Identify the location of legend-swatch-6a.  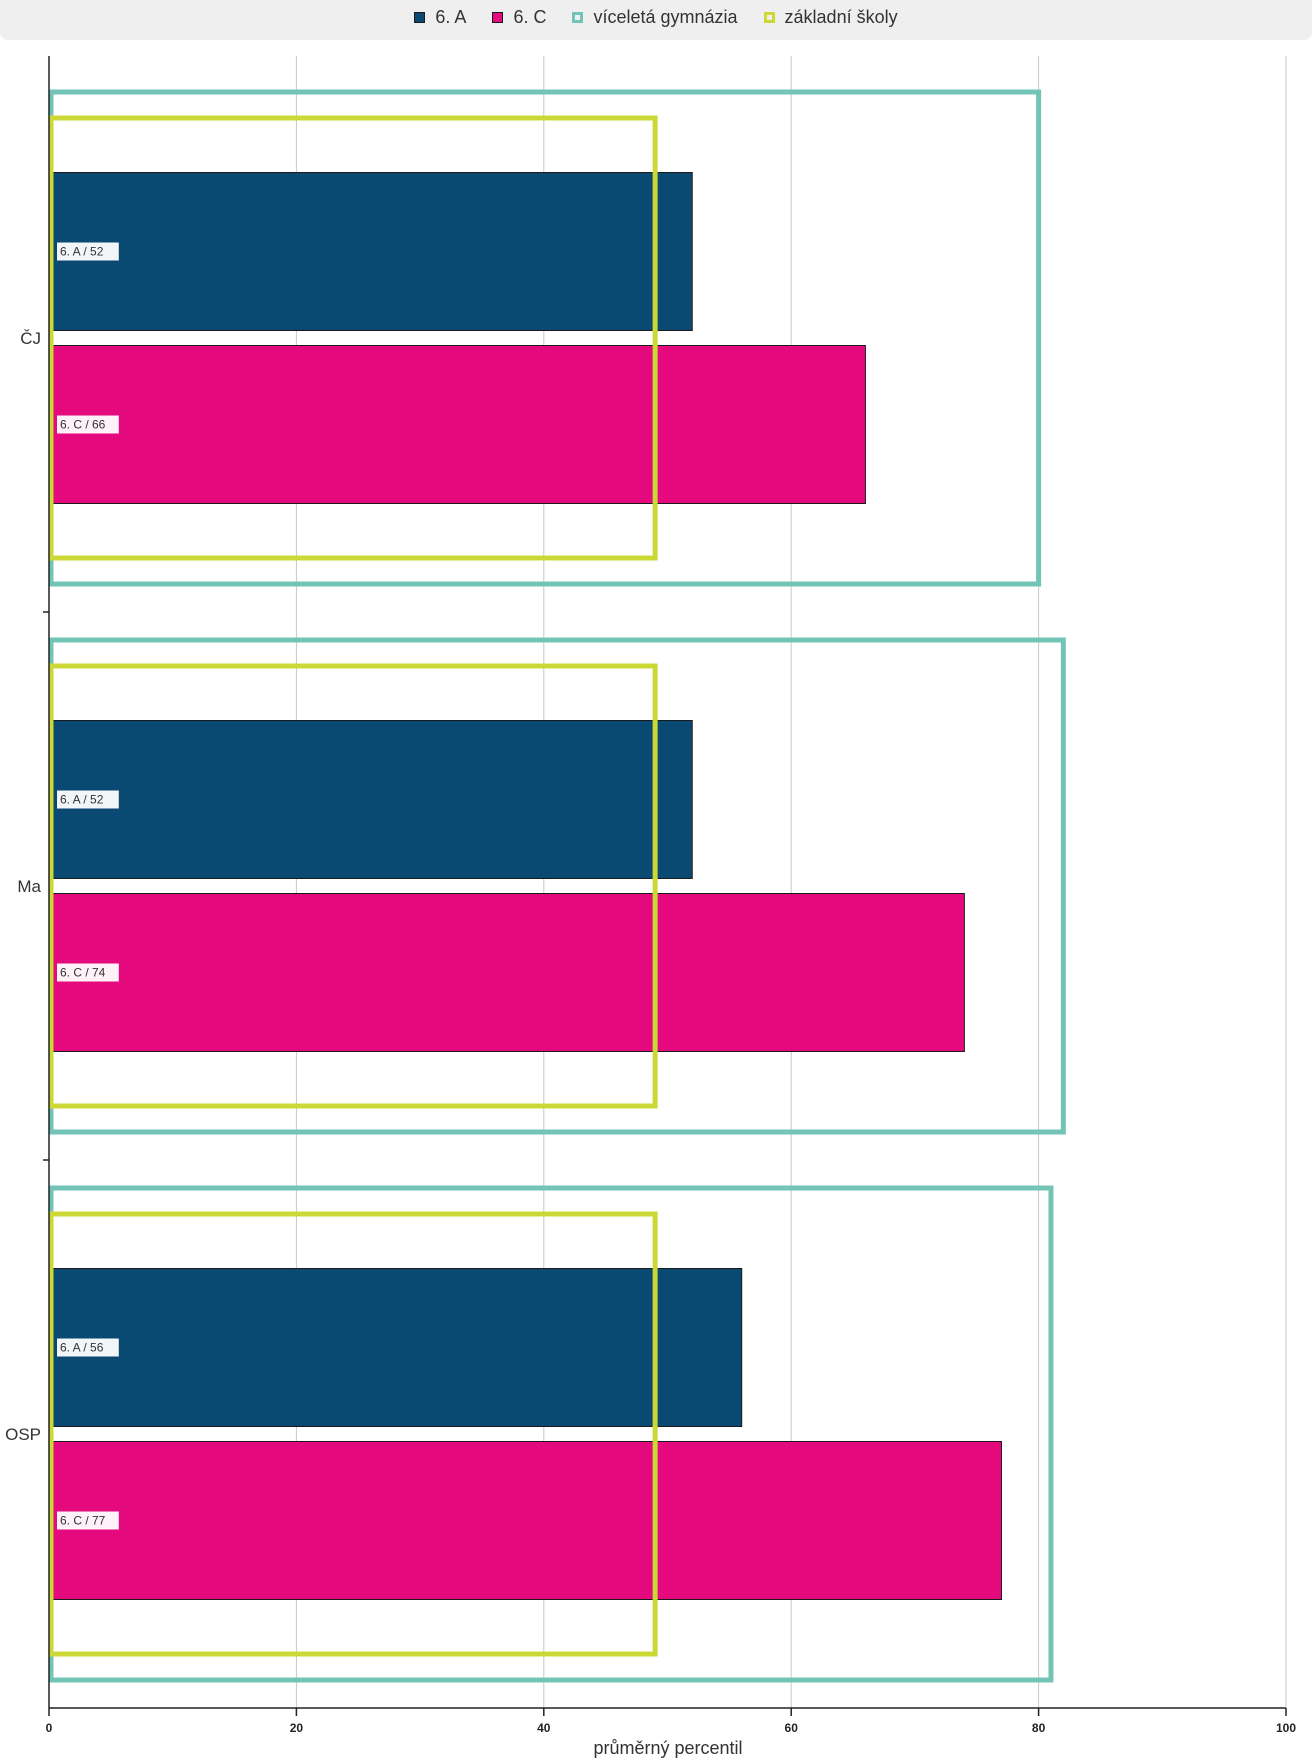
(420, 17).